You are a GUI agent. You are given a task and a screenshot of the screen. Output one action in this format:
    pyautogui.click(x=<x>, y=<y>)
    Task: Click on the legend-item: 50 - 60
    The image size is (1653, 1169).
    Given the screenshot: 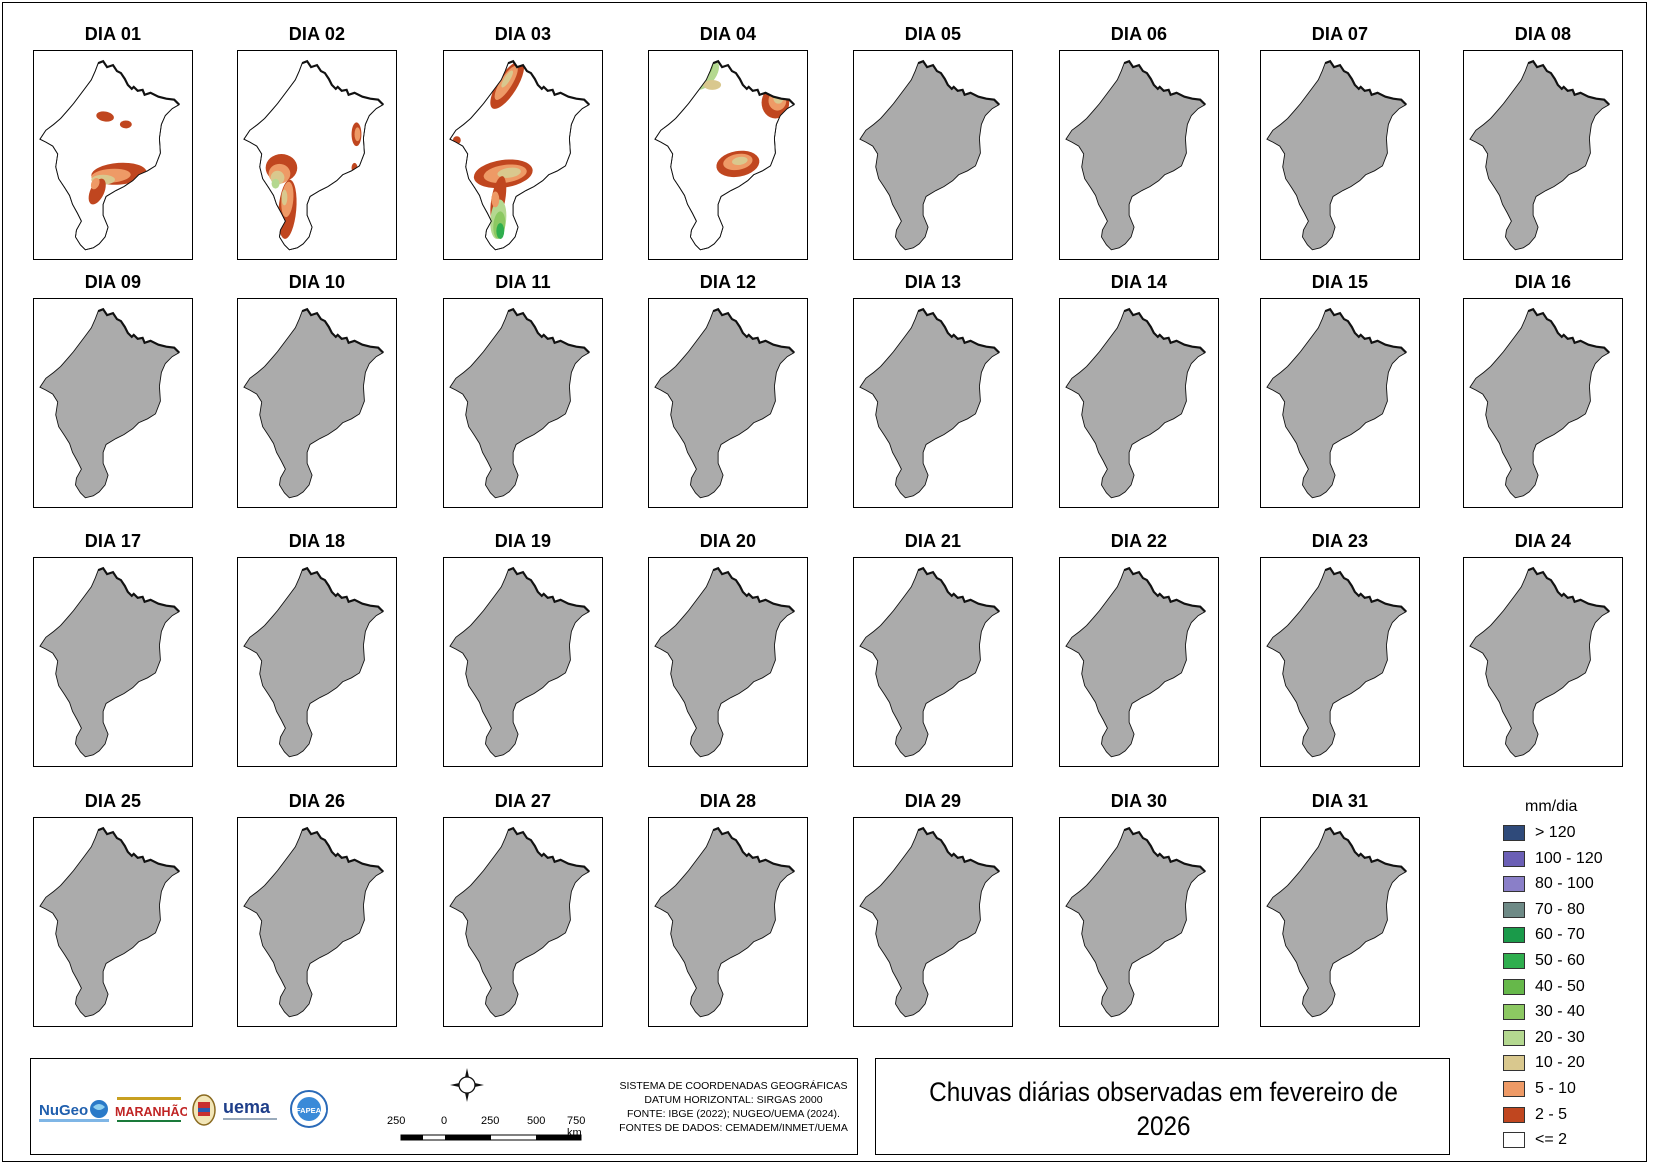 What is the action you would take?
    pyautogui.click(x=1563, y=961)
    